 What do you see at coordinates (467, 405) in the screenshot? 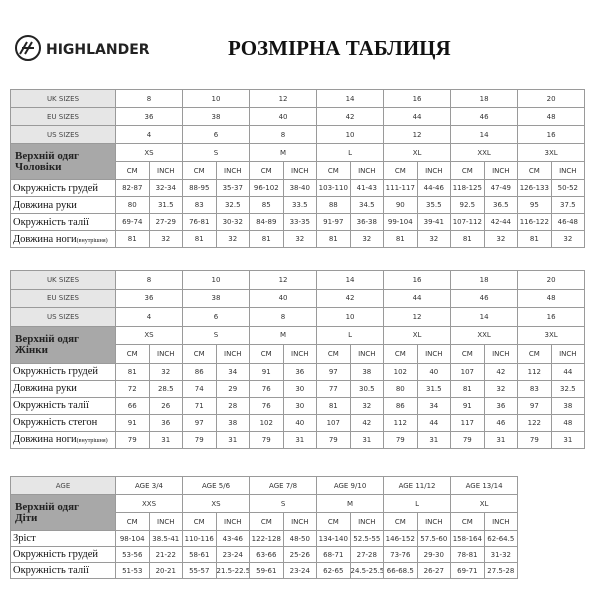
I see `measure-value: 91` at bounding box center [467, 405].